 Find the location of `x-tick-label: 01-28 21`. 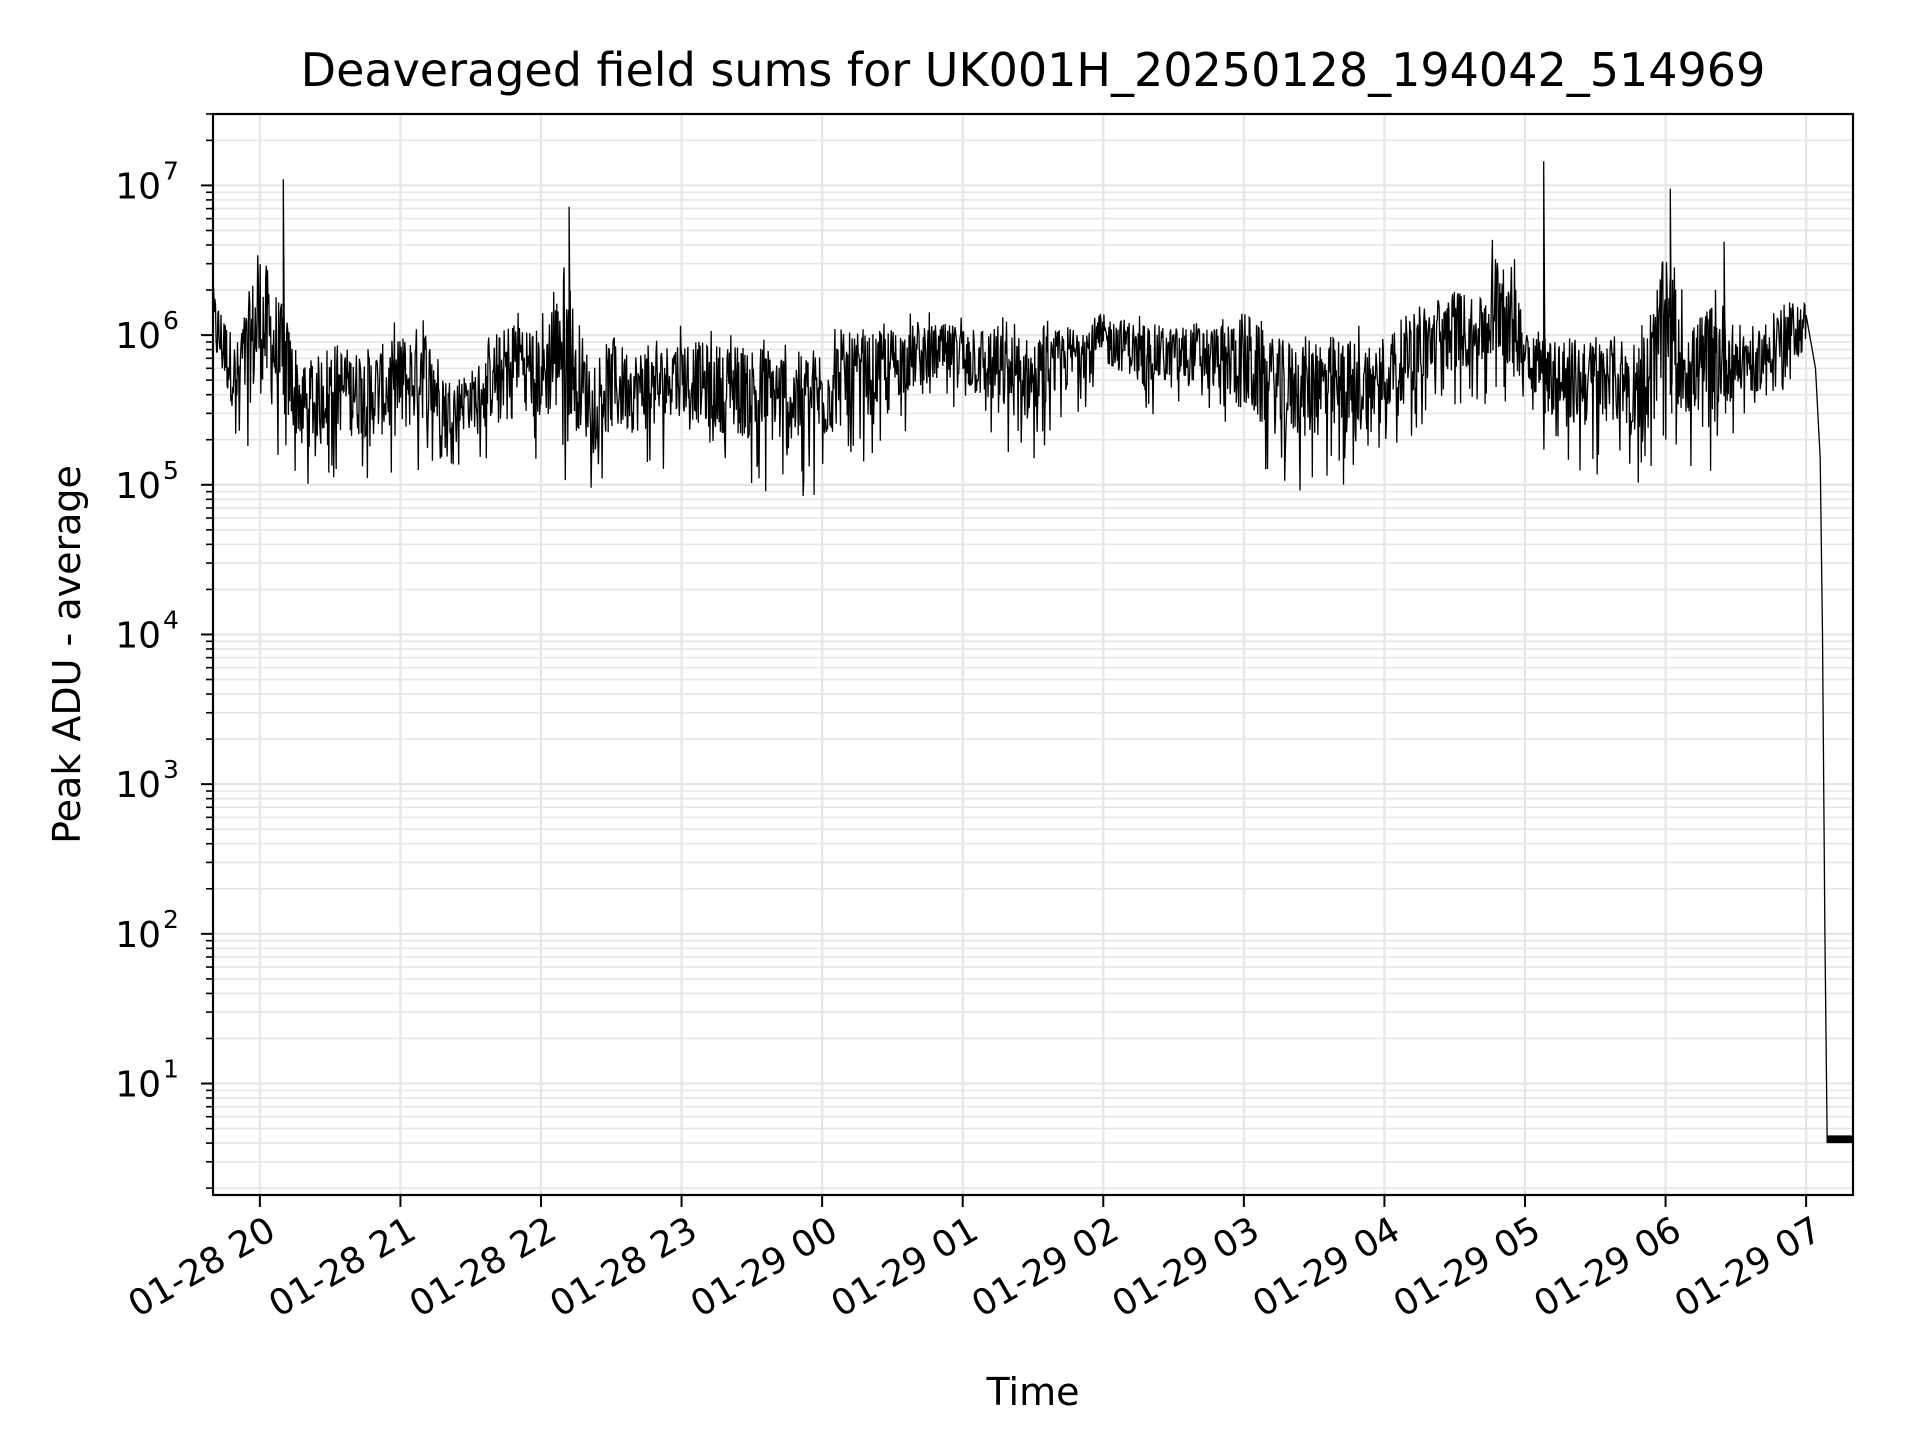

x-tick-label: 01-28 21 is located at coordinates (342, 1267).